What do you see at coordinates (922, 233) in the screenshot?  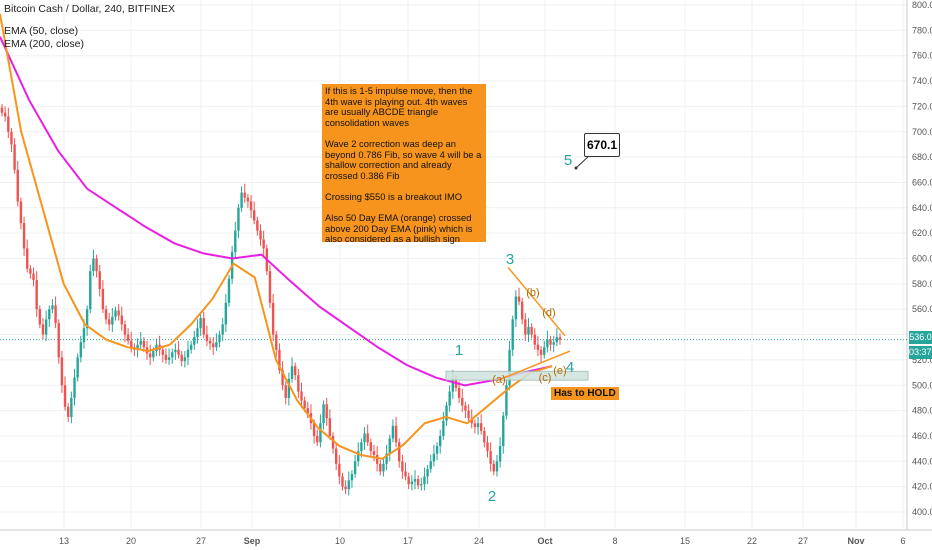 I see `y-tick-label: 620.0` at bounding box center [922, 233].